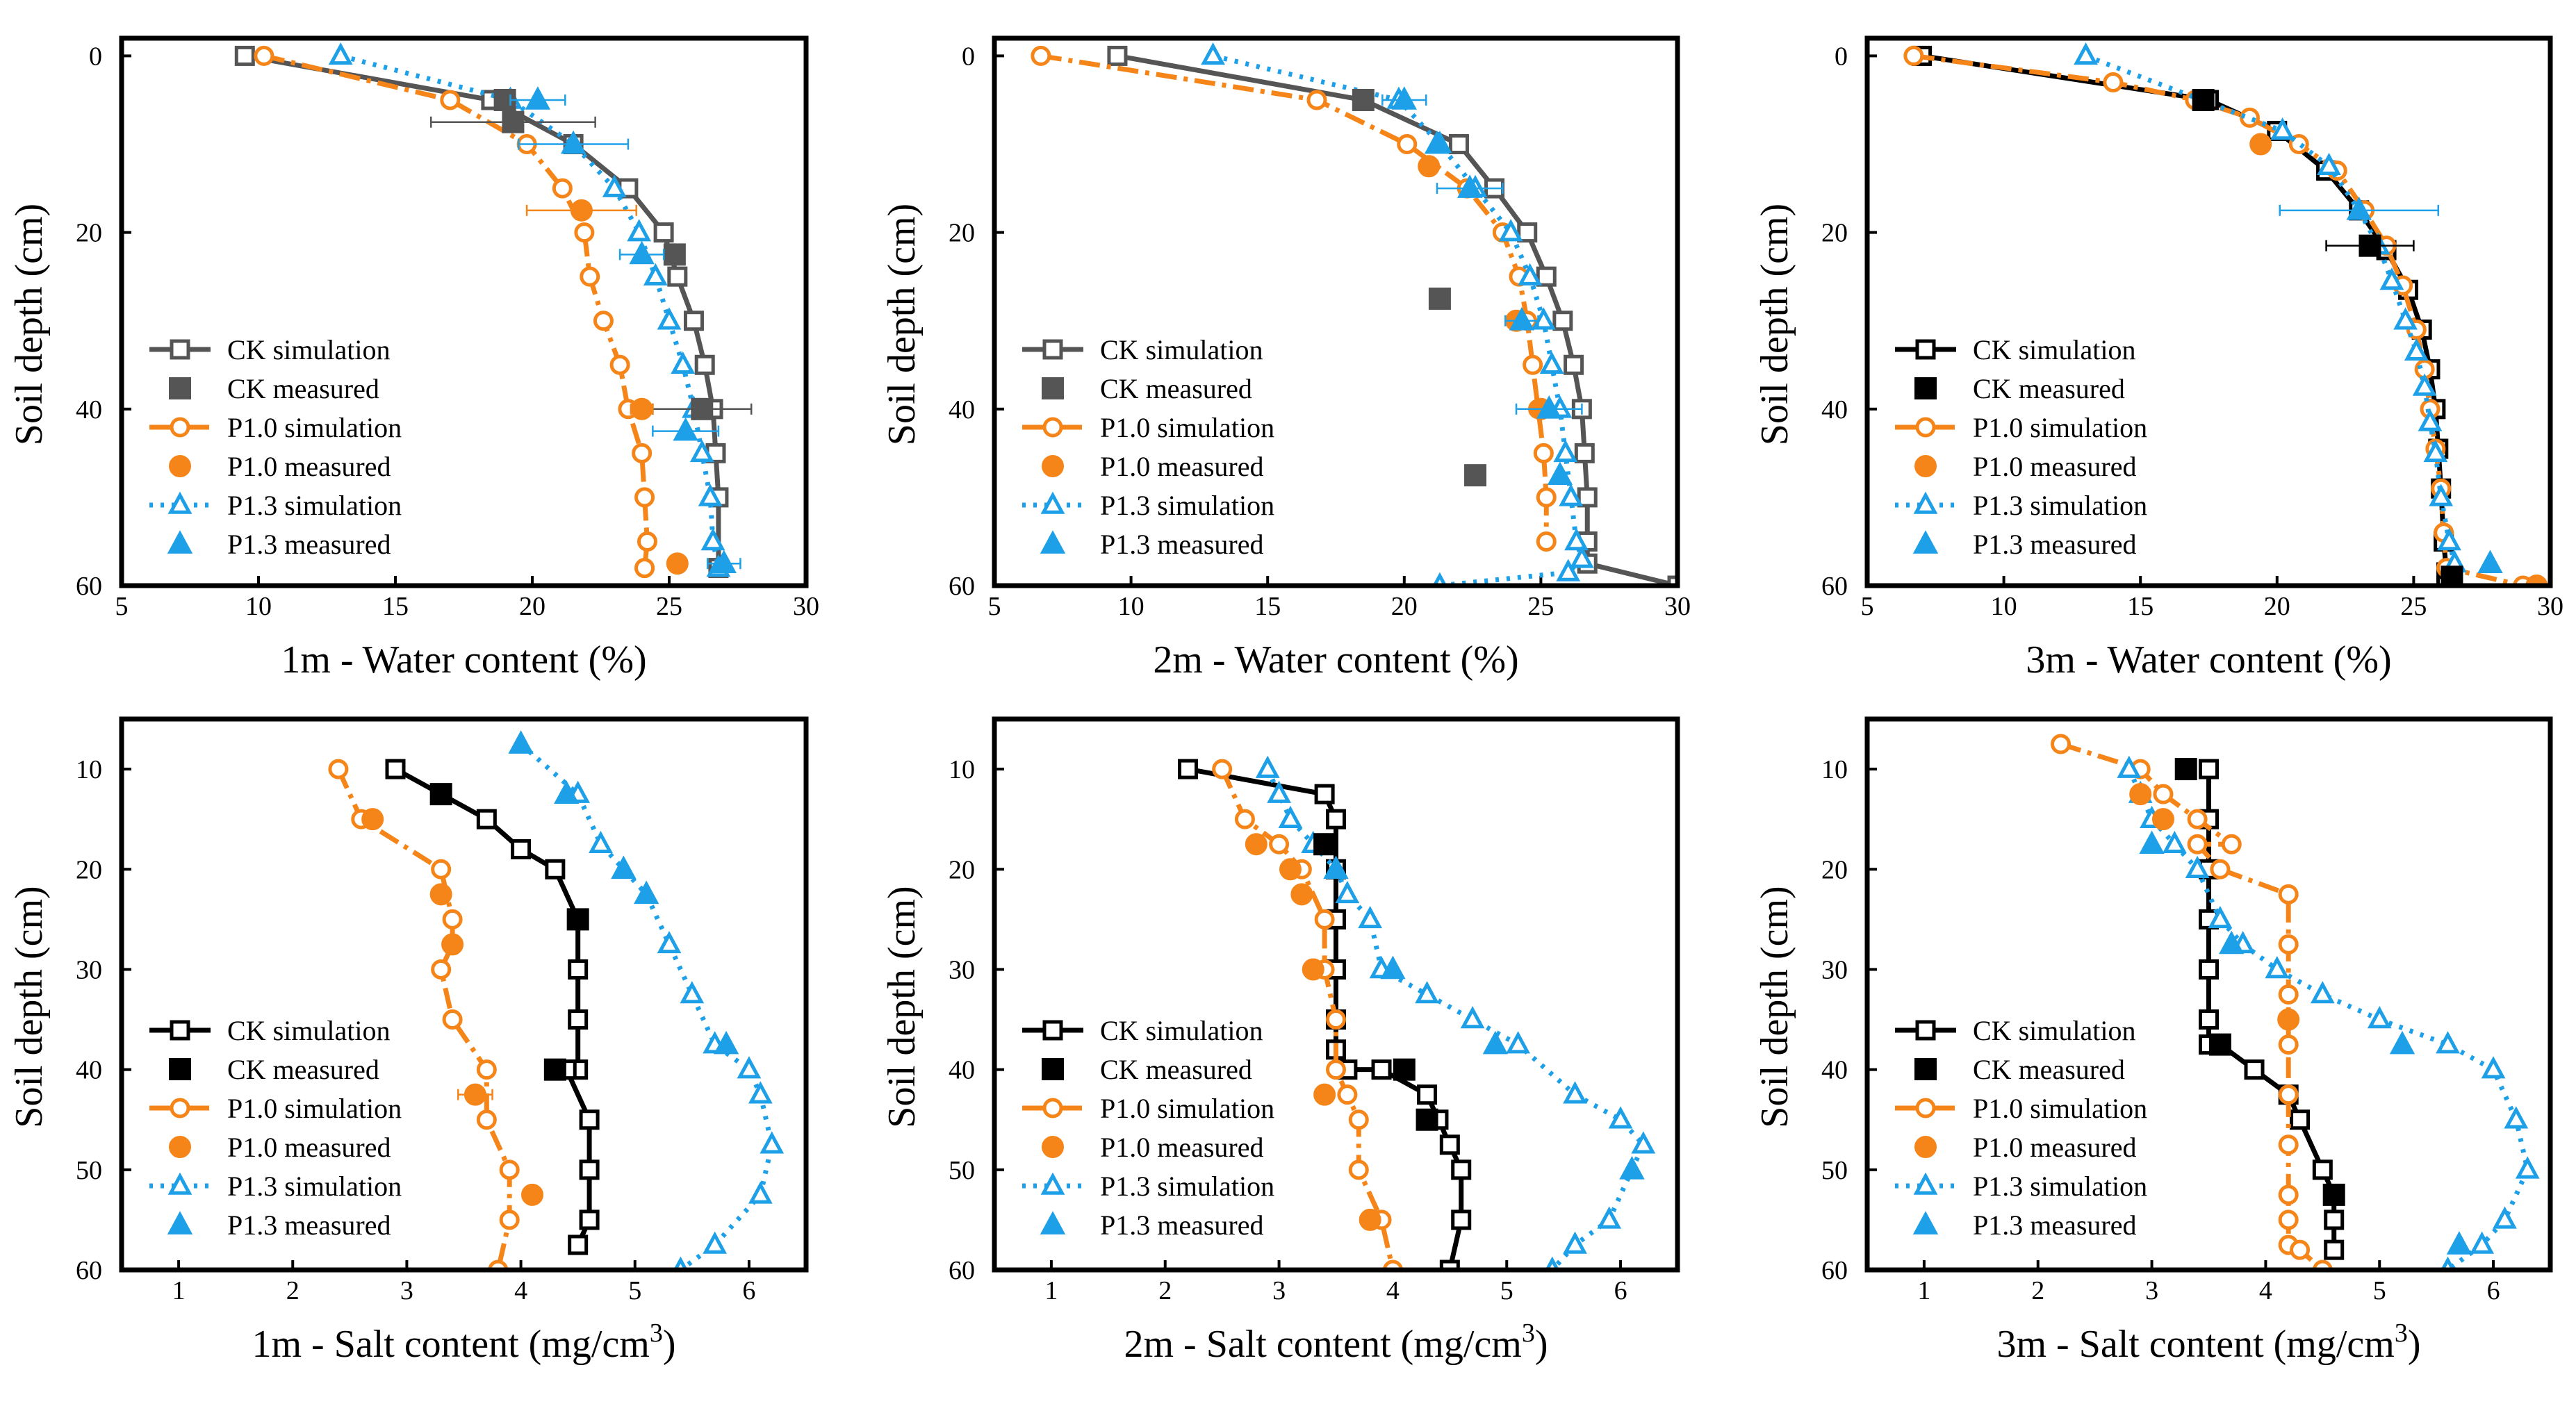  What do you see at coordinates (1051, 1290) in the screenshot?
I see `x-tick-label: 1` at bounding box center [1051, 1290].